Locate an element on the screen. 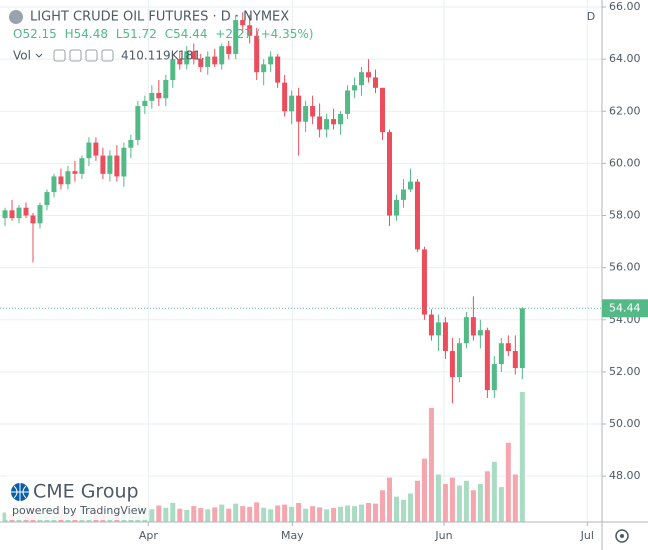 Image resolution: width=648 pixels, height=550 pixels. y-tick-label: 56.00 is located at coordinates (625, 267).